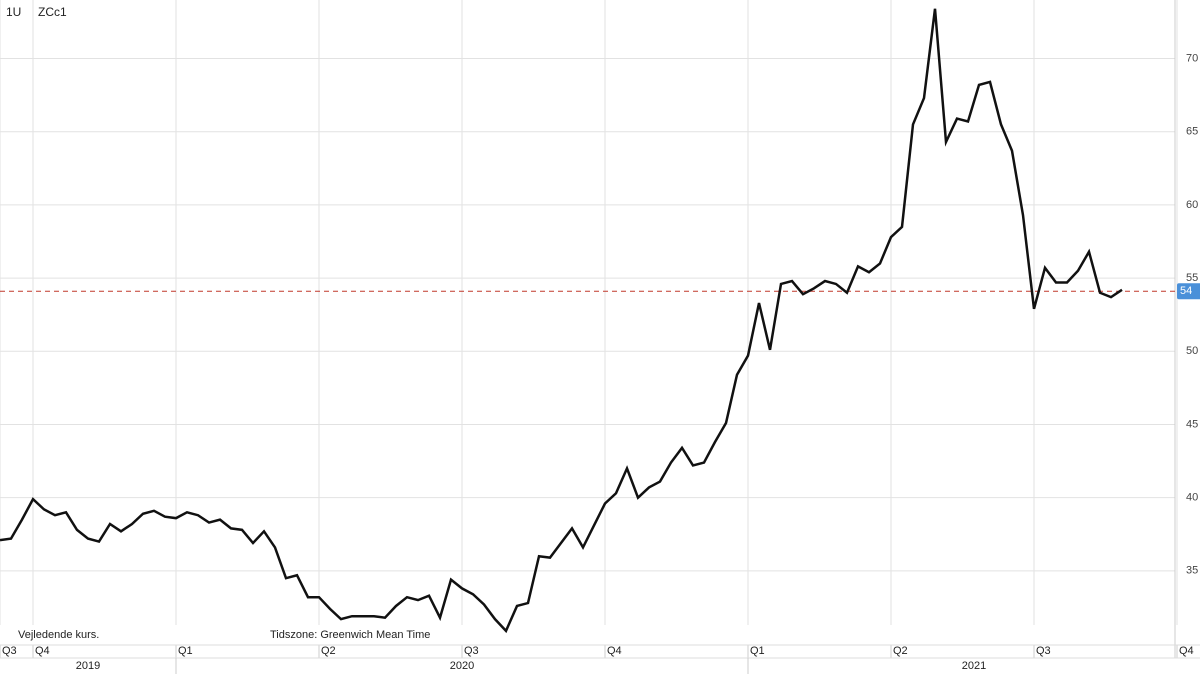 The height and width of the screenshot is (674, 1200). Describe the element at coordinates (1192, 498) in the screenshot. I see `y-tick-label: 40` at that location.